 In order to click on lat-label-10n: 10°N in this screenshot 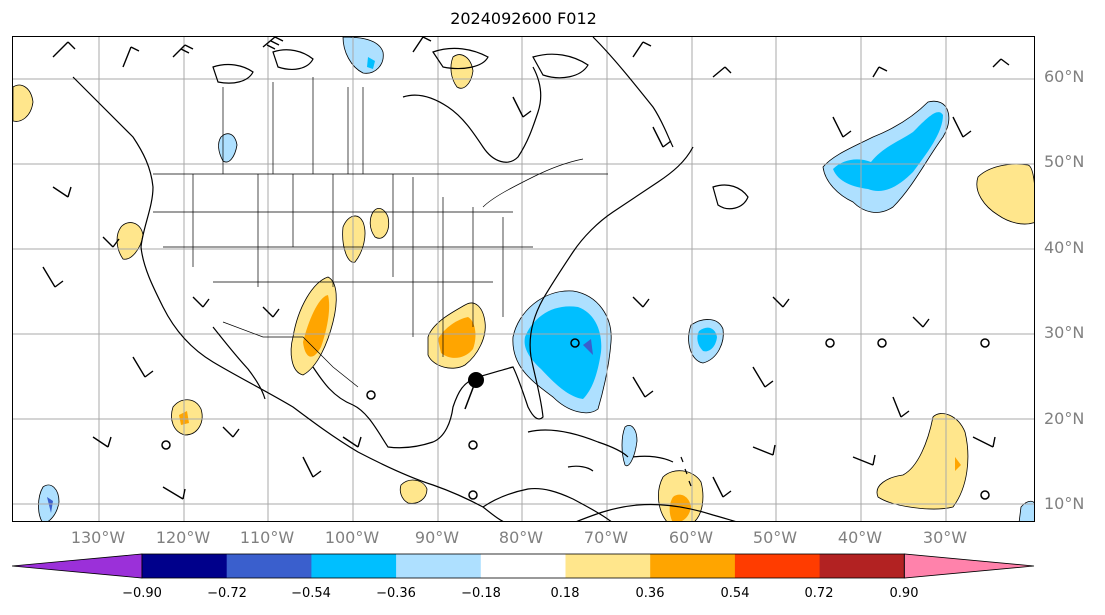, I will do `click(1064, 503)`.